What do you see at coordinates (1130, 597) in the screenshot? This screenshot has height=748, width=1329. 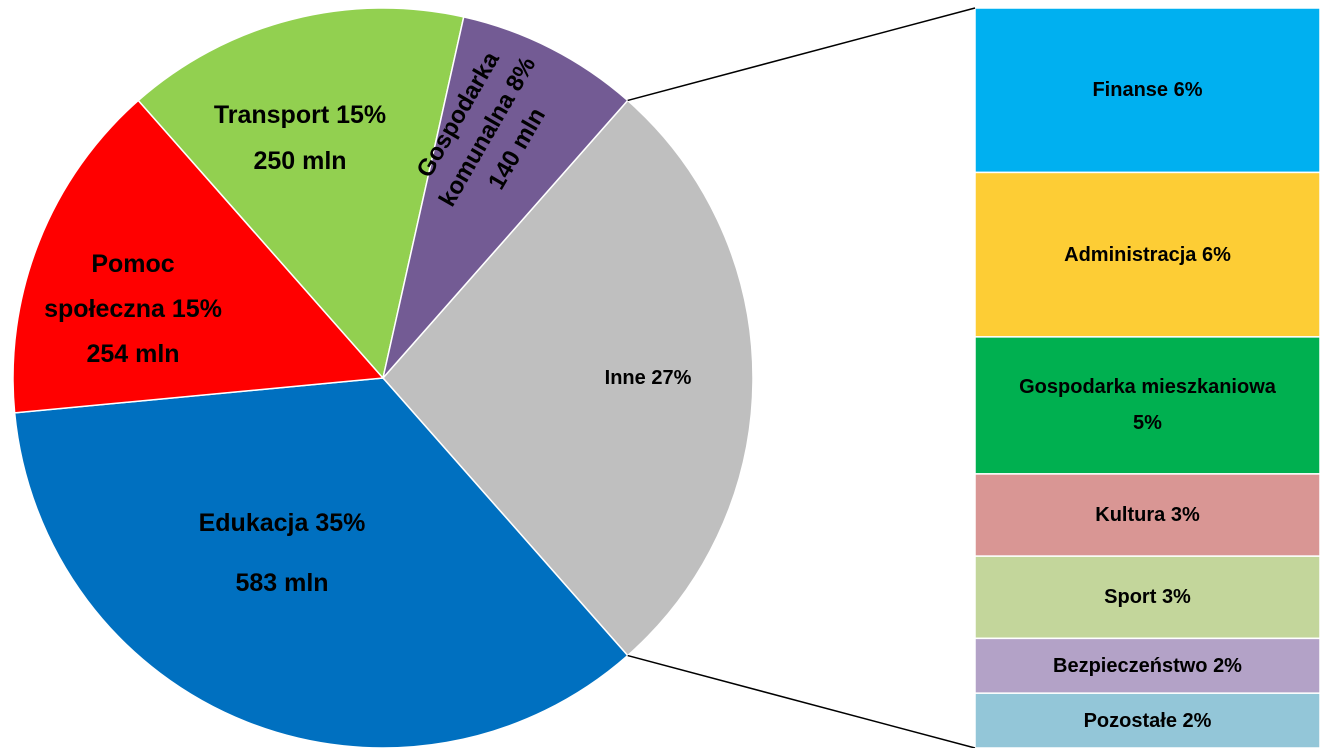 I see `bar-category: Sport` at bounding box center [1130, 597].